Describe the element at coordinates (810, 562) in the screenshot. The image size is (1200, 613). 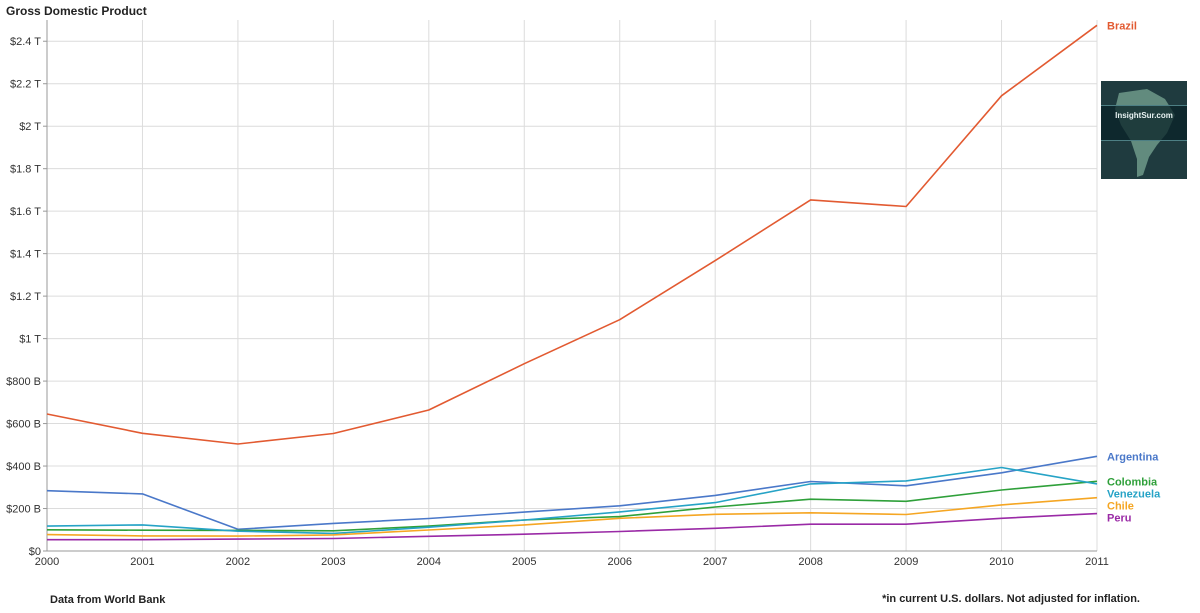
I see `x-tick-label: 2008` at that location.